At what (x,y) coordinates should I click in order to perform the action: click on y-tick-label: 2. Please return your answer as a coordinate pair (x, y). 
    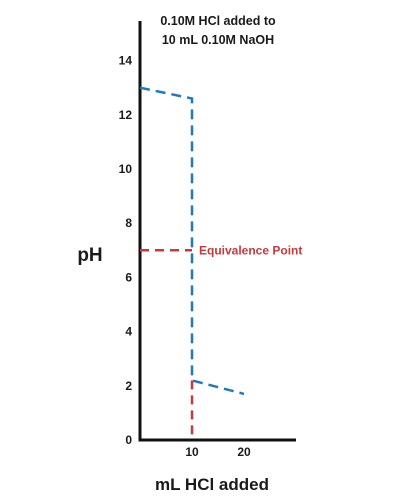
    Looking at the image, I should click on (128, 386).